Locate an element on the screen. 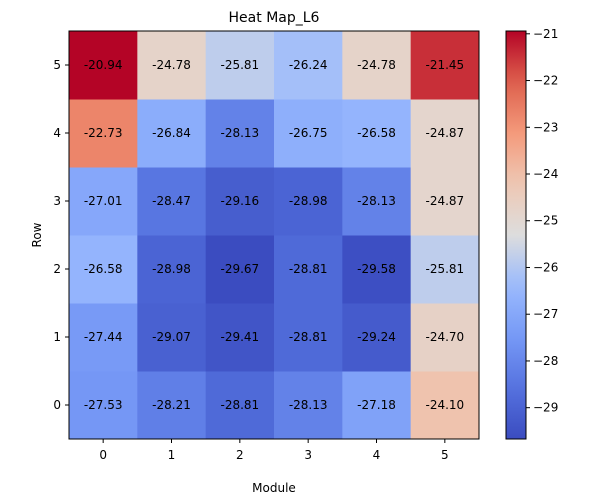 Image resolution: width=600 pixels, height=500 pixels. cell-value-label: -21.45 is located at coordinates (444, 65).